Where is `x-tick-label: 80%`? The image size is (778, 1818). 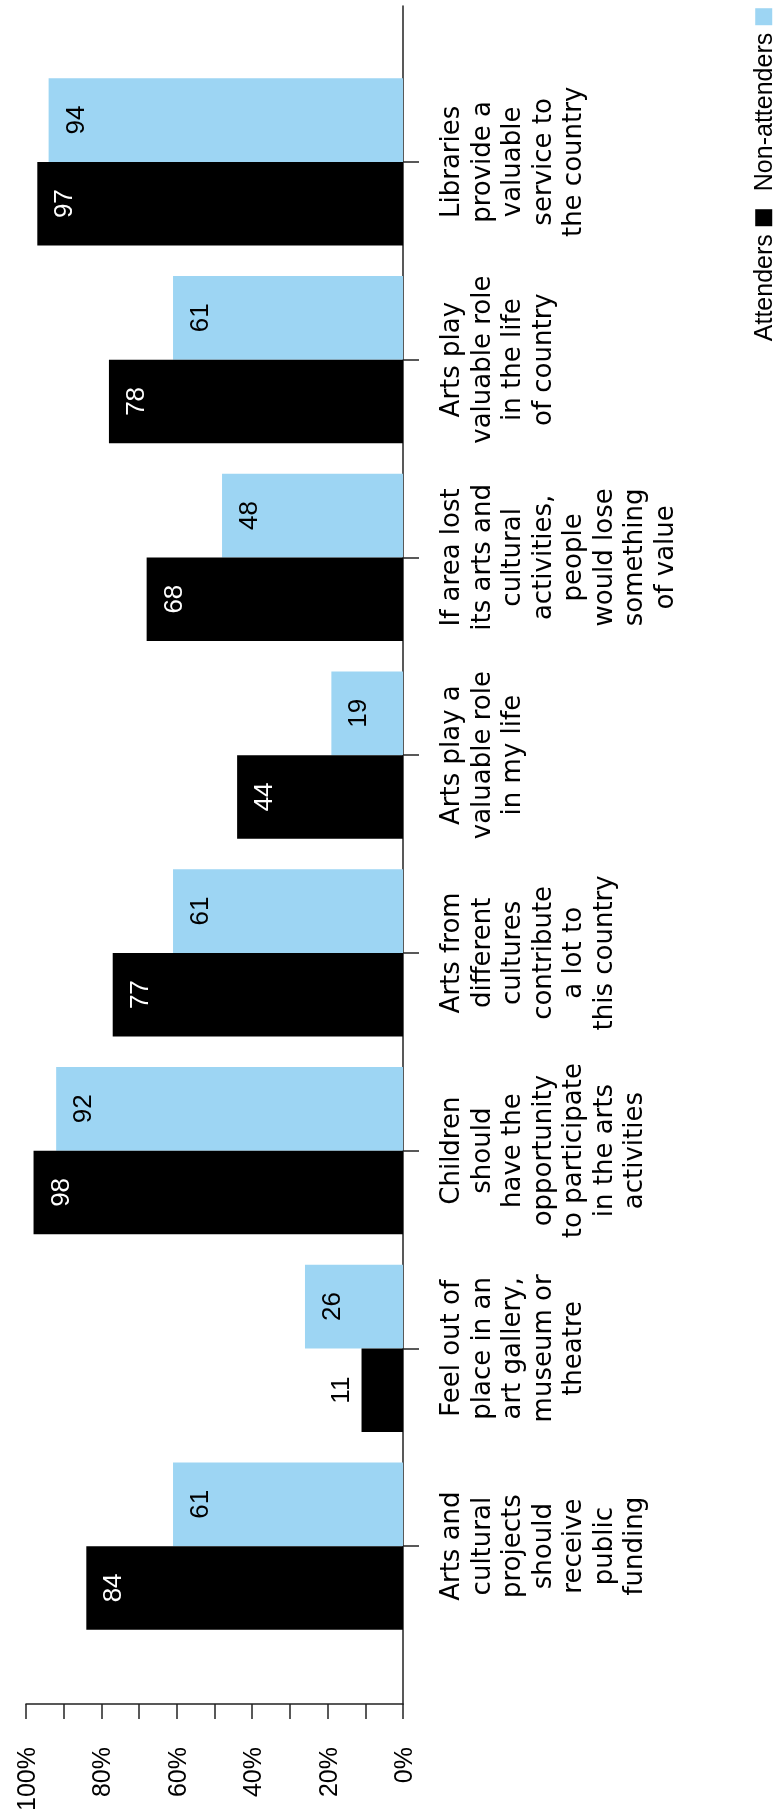 x-tick-label: 80% is located at coordinates (101, 1772).